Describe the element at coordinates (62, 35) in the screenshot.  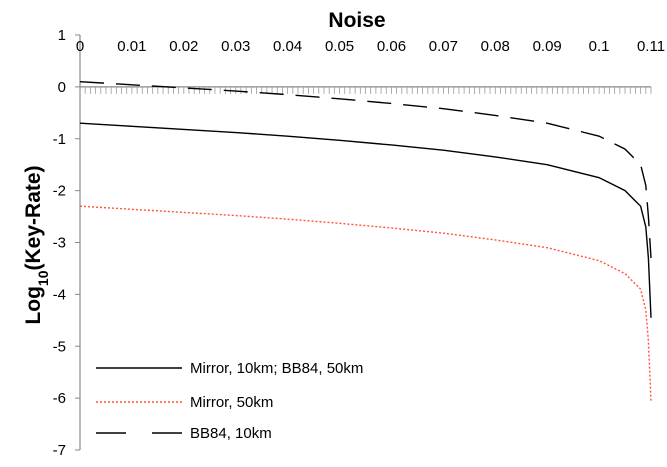
I see `y-tick-label: 1` at that location.